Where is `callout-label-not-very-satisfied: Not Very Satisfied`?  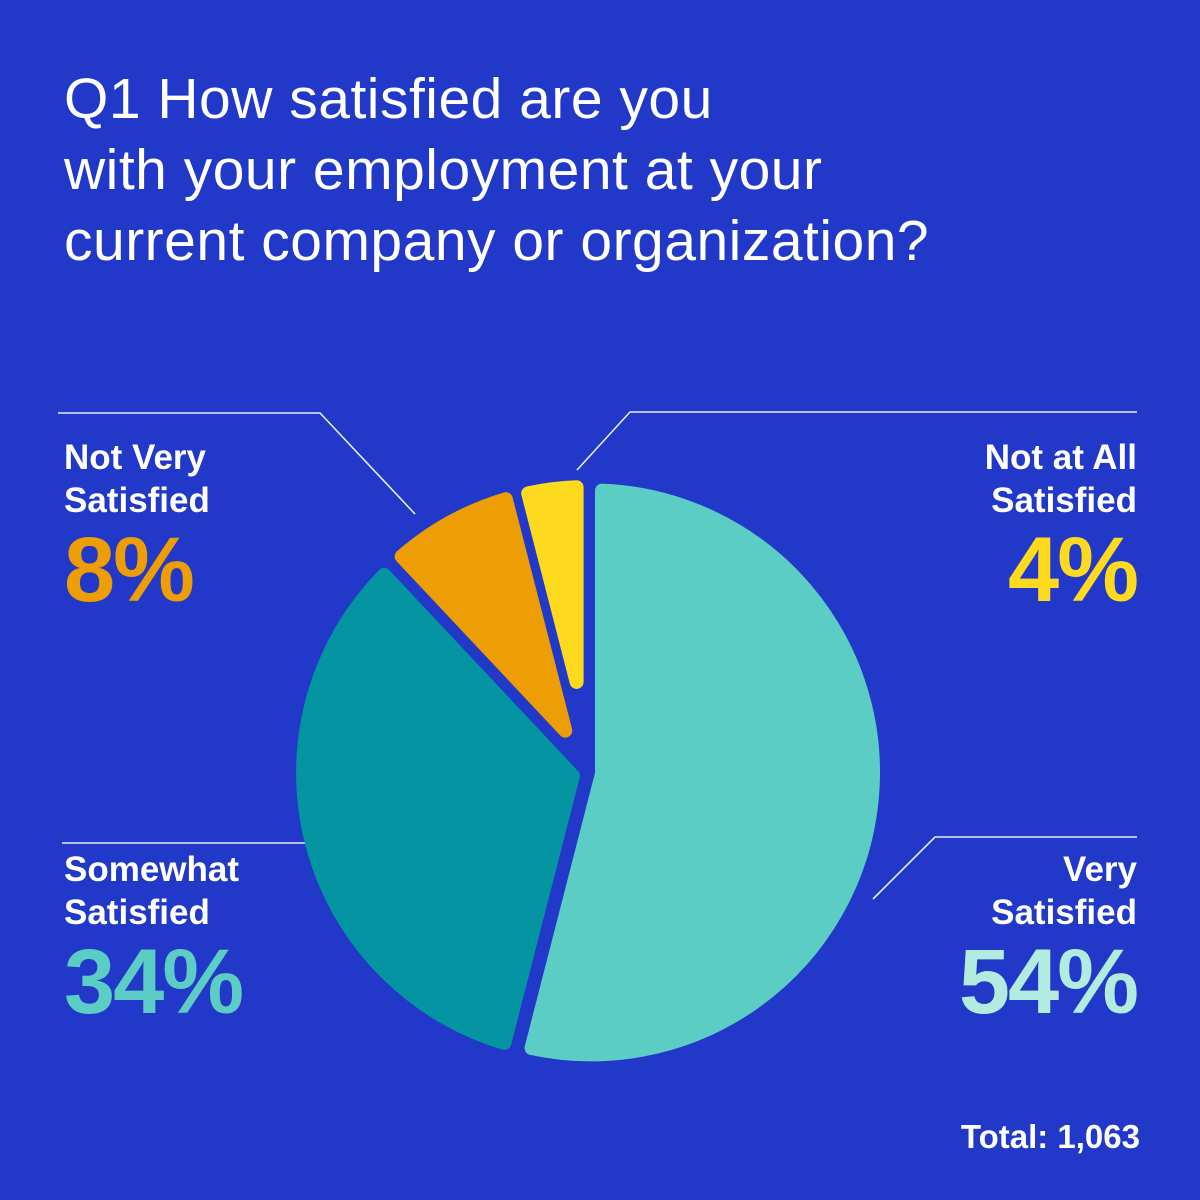
callout-label-not-very-satisfied: Not Very Satisfied is located at coordinates (137, 479).